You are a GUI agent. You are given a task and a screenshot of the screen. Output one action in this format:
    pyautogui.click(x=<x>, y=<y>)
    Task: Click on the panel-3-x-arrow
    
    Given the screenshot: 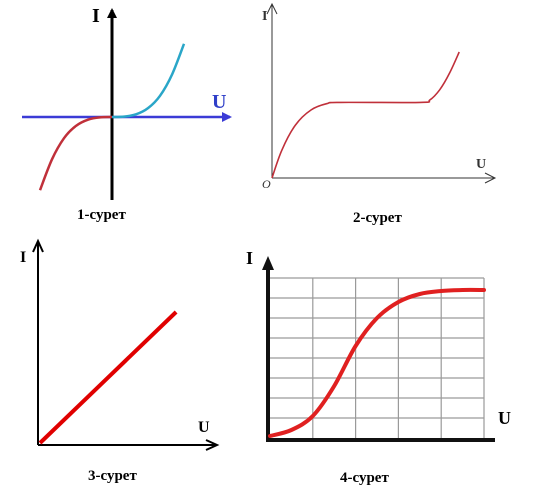 What is the action you would take?
    pyautogui.click(x=212, y=445)
    